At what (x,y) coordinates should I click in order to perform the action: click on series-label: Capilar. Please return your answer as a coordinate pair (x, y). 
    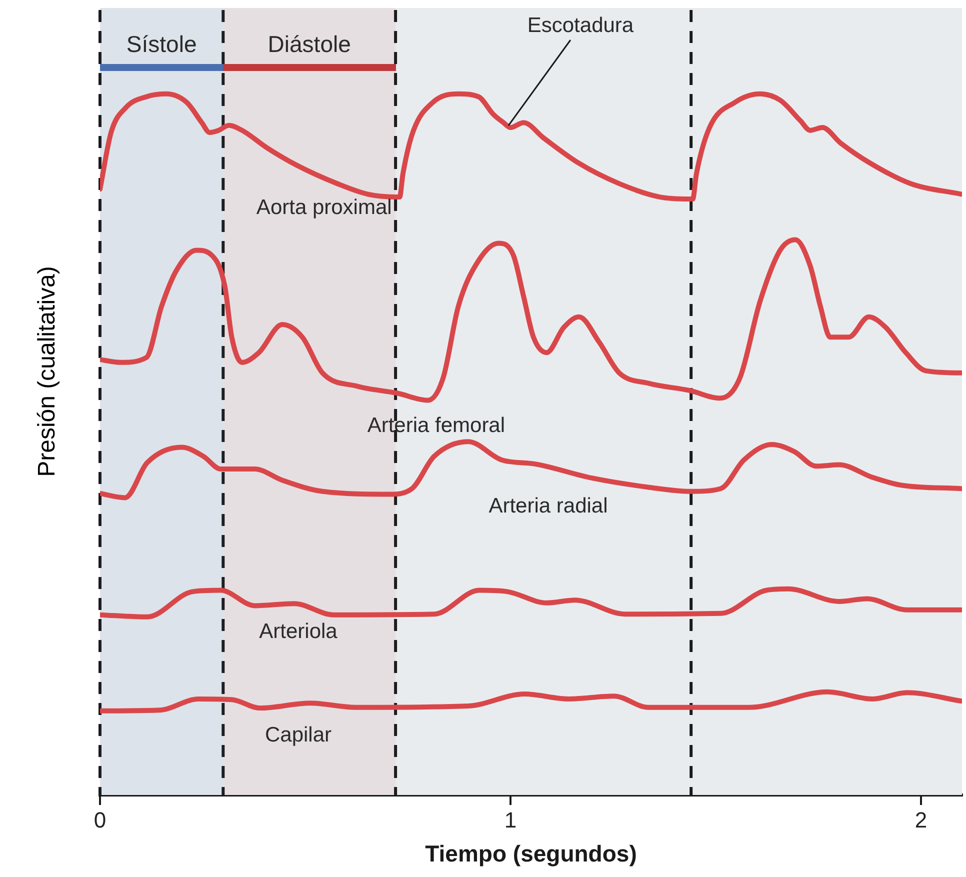
    Looking at the image, I should click on (298, 734).